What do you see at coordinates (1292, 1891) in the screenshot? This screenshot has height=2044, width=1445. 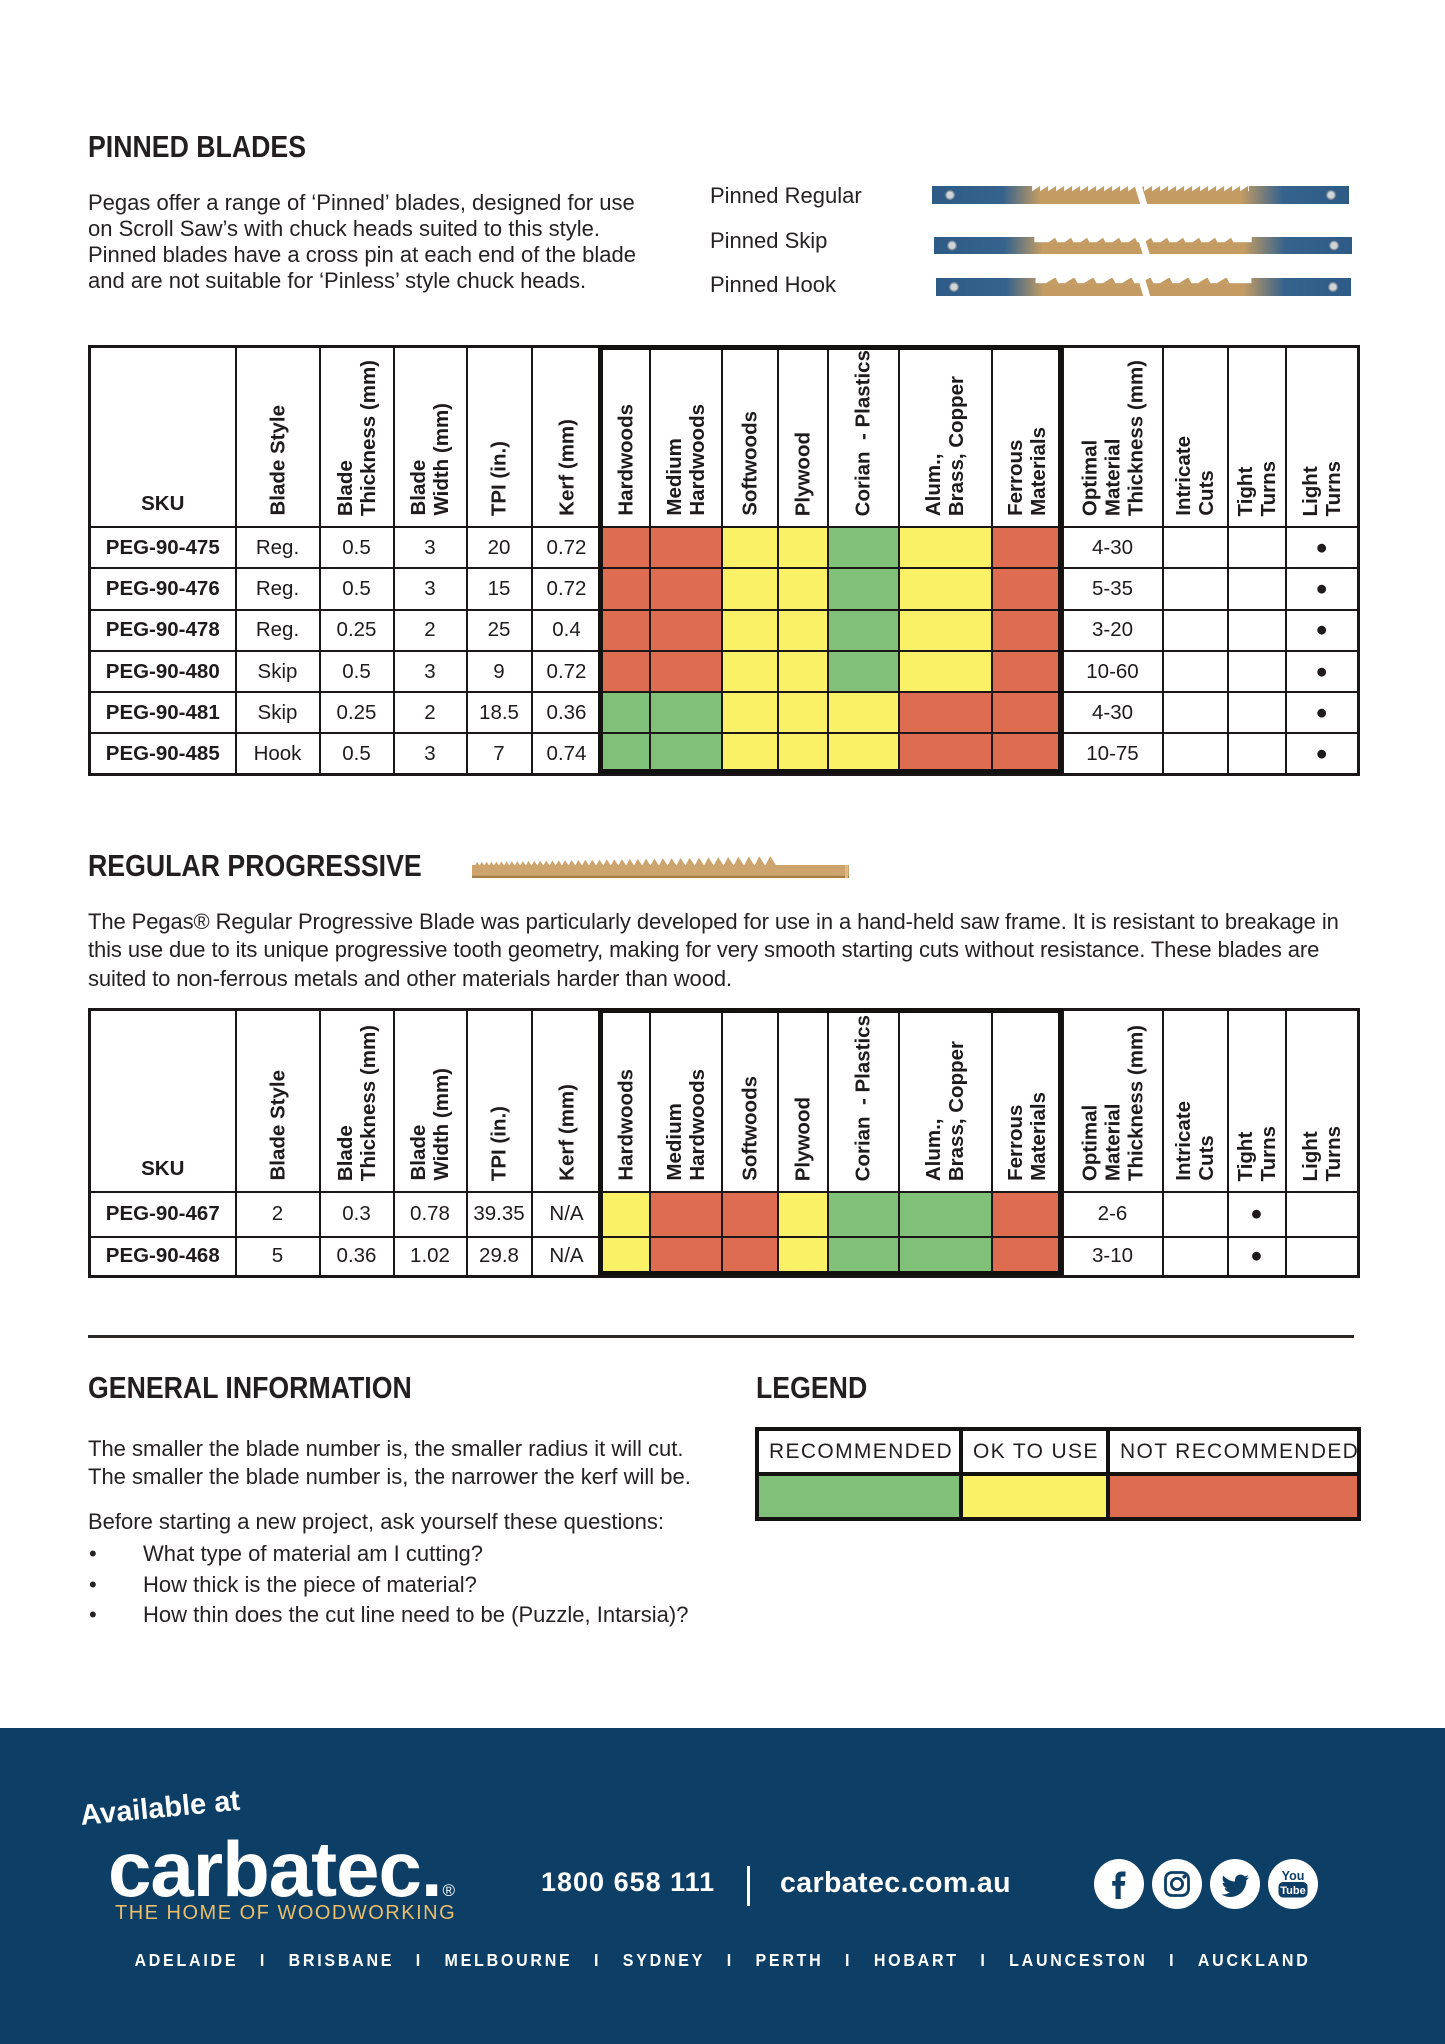 I see `svg-text: Tube` at bounding box center [1292, 1891].